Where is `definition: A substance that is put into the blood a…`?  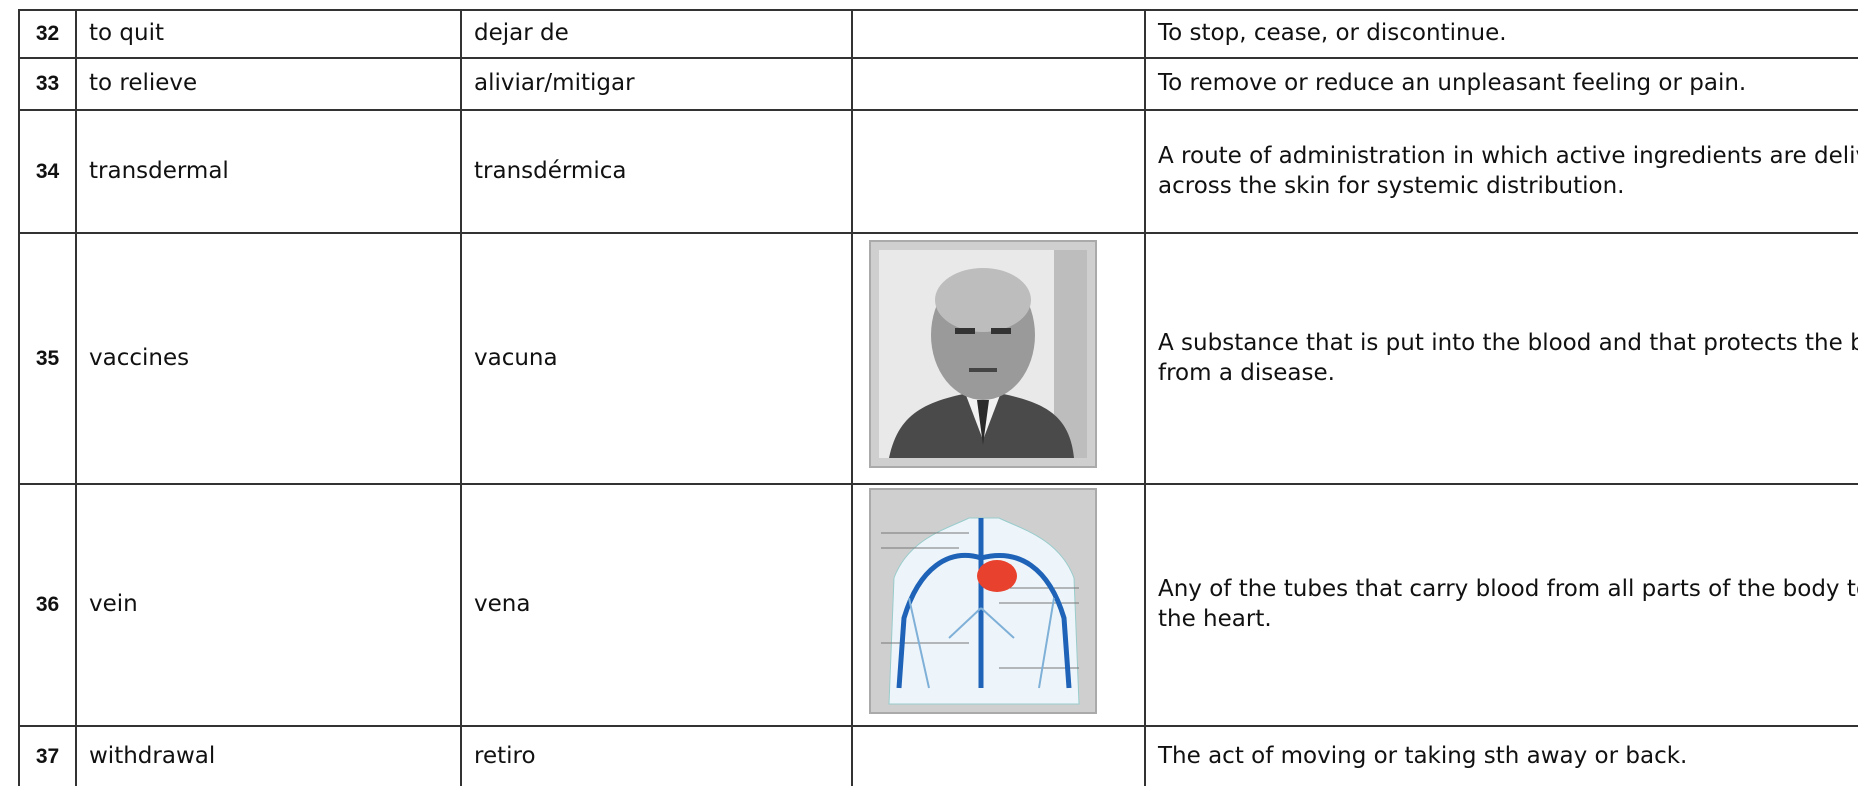 definition: A substance that is put into the blood a… is located at coordinates (1501, 358).